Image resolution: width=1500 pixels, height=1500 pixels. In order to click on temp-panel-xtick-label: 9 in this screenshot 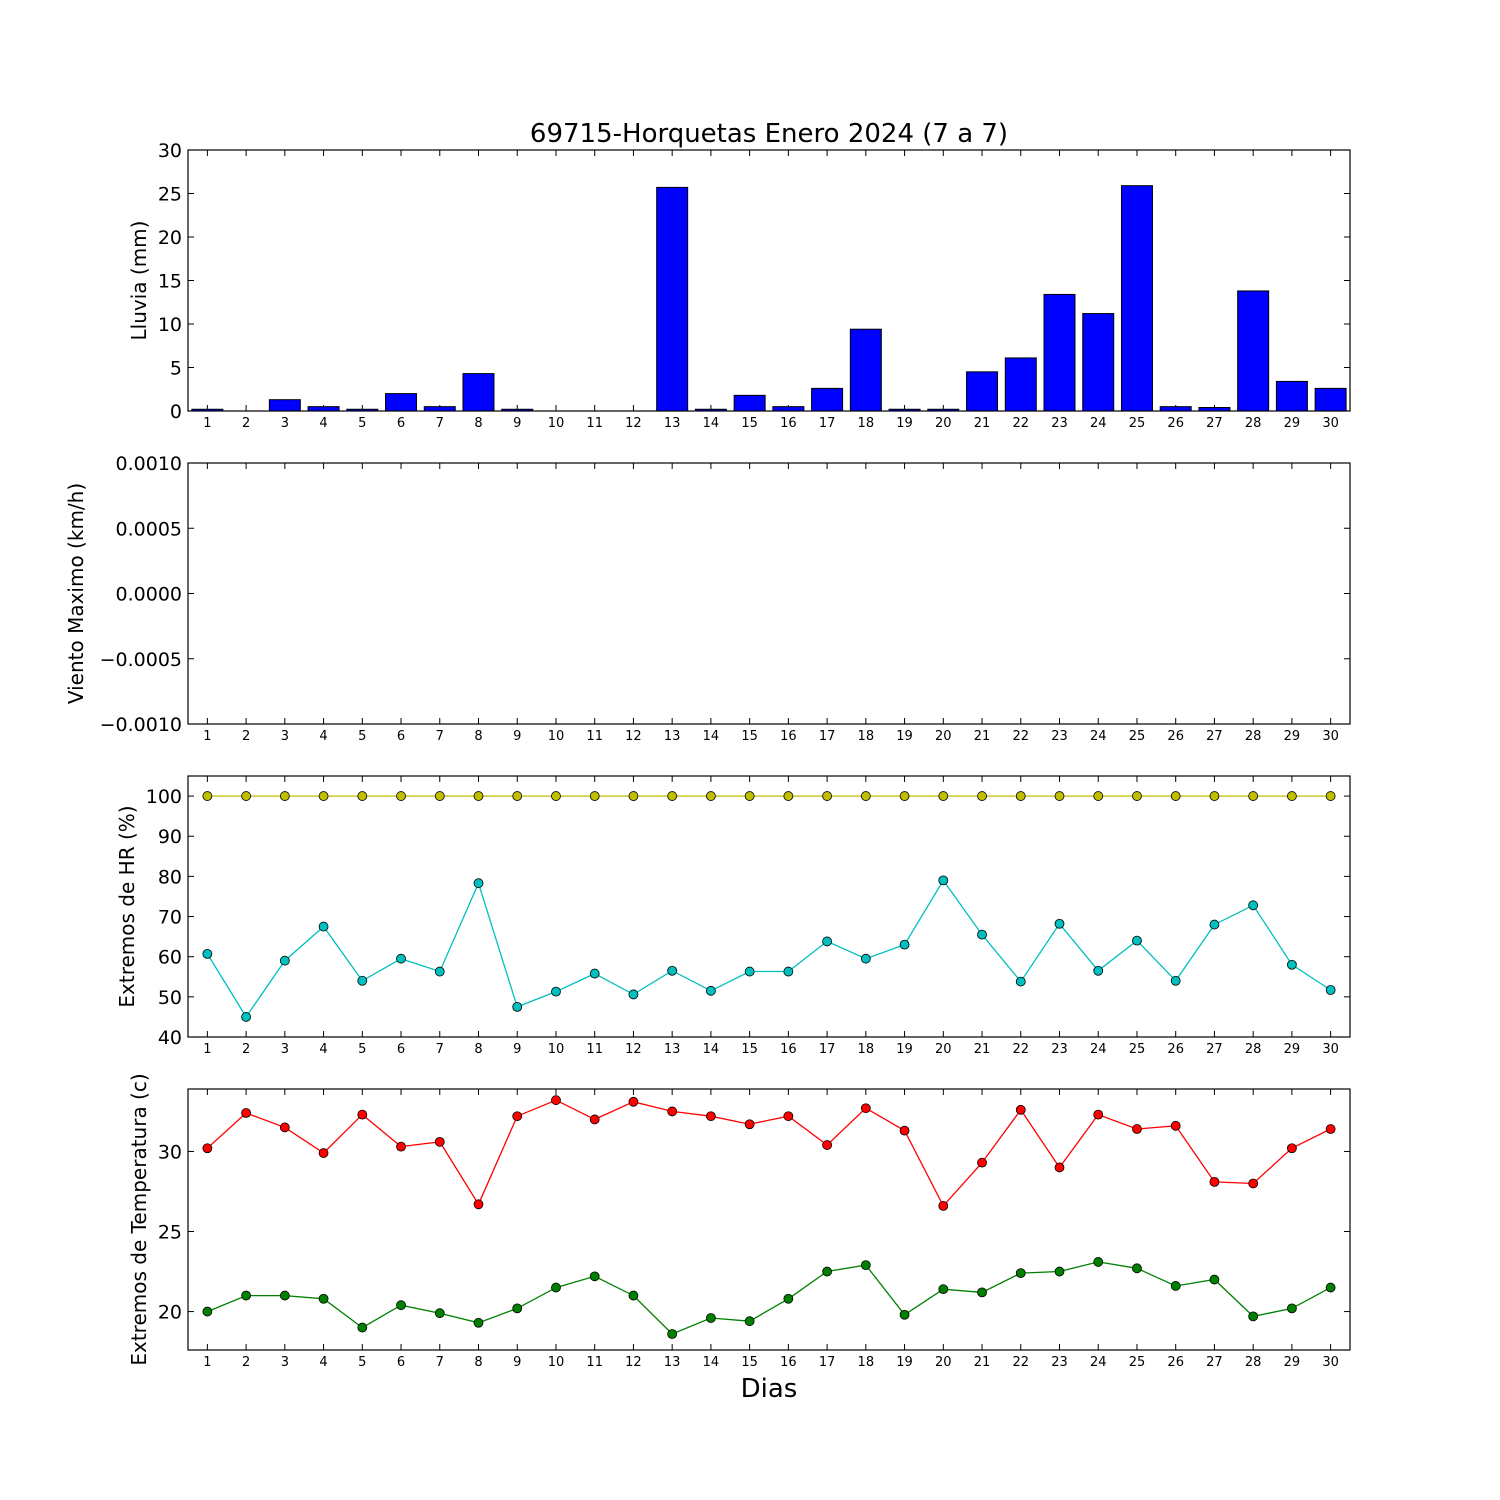, I will do `click(517, 1362)`.